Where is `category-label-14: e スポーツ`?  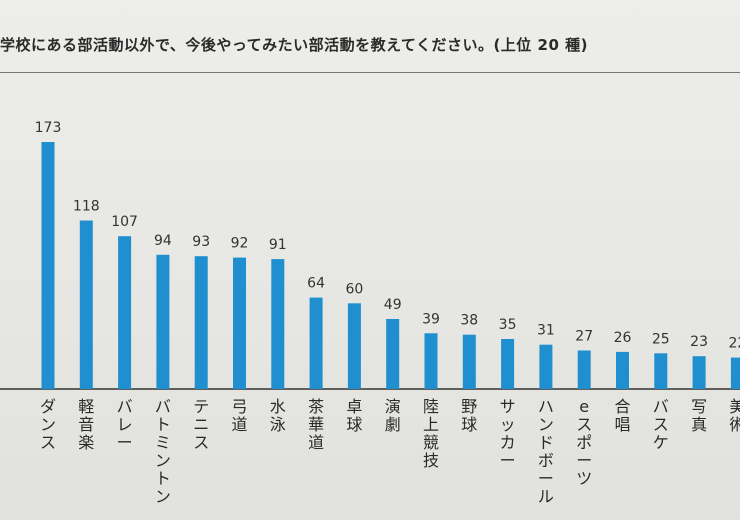 category-label-14: e スポーツ is located at coordinates (584, 442).